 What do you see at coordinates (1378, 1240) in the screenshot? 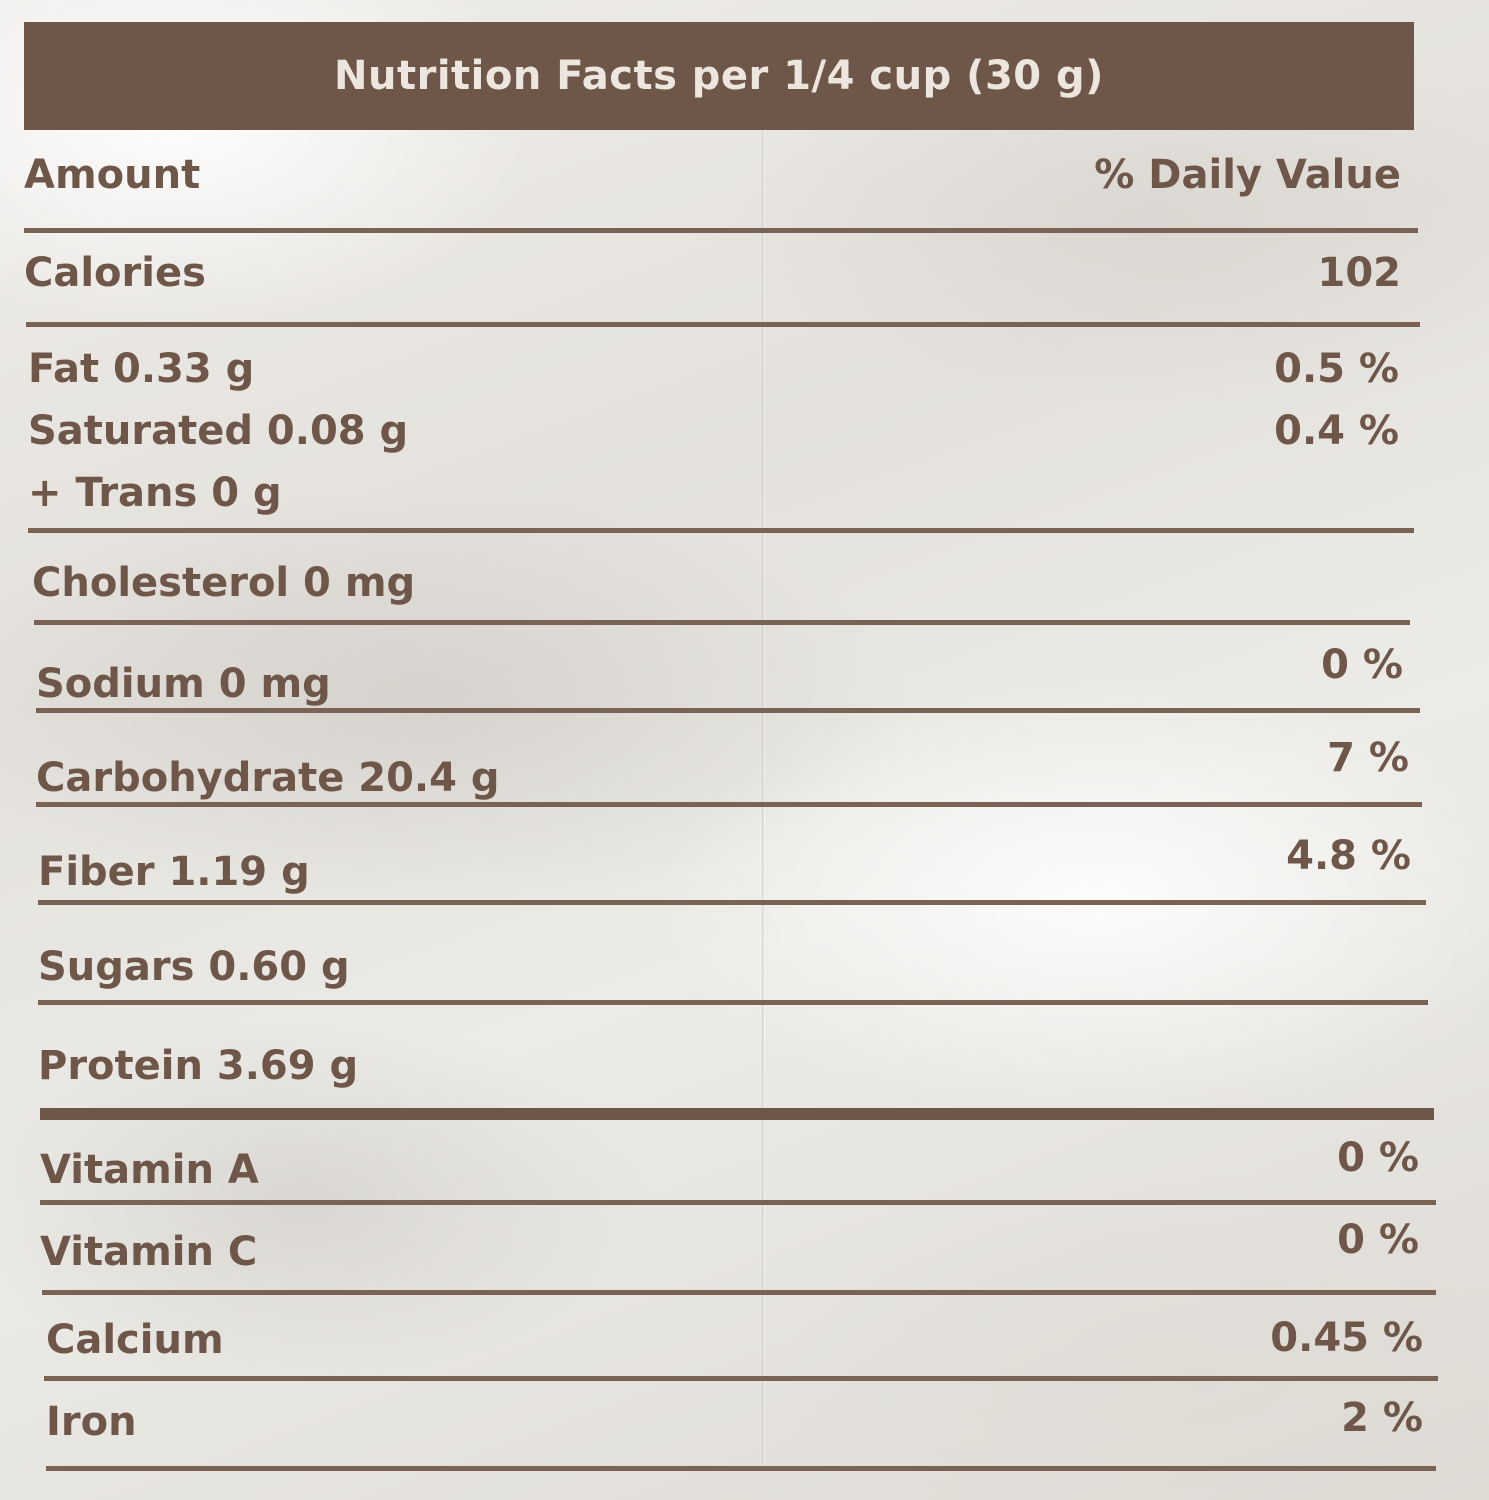
I see `row-vitamin-c-value: 0 %` at bounding box center [1378, 1240].